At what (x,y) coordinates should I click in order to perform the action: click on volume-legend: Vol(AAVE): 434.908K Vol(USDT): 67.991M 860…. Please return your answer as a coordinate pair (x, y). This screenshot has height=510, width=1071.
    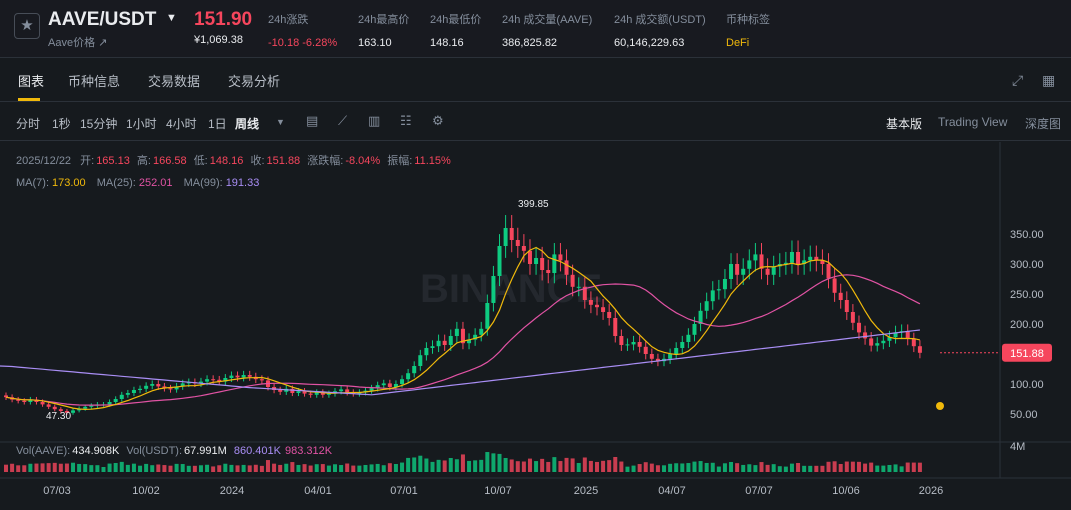
    Looking at the image, I should click on (174, 451).